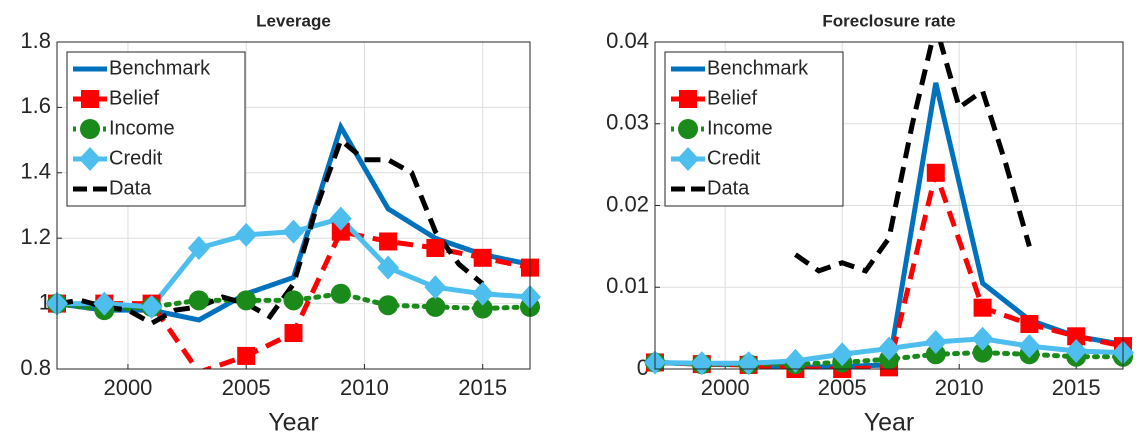  I want to click on y-tick-label: 1, so click(45, 301).